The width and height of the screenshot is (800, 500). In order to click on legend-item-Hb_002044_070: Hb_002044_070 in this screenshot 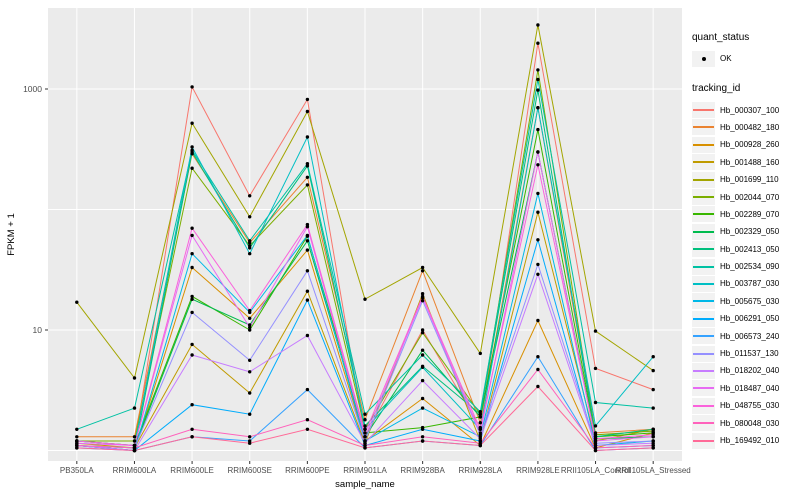, I will do `click(745, 197)`.